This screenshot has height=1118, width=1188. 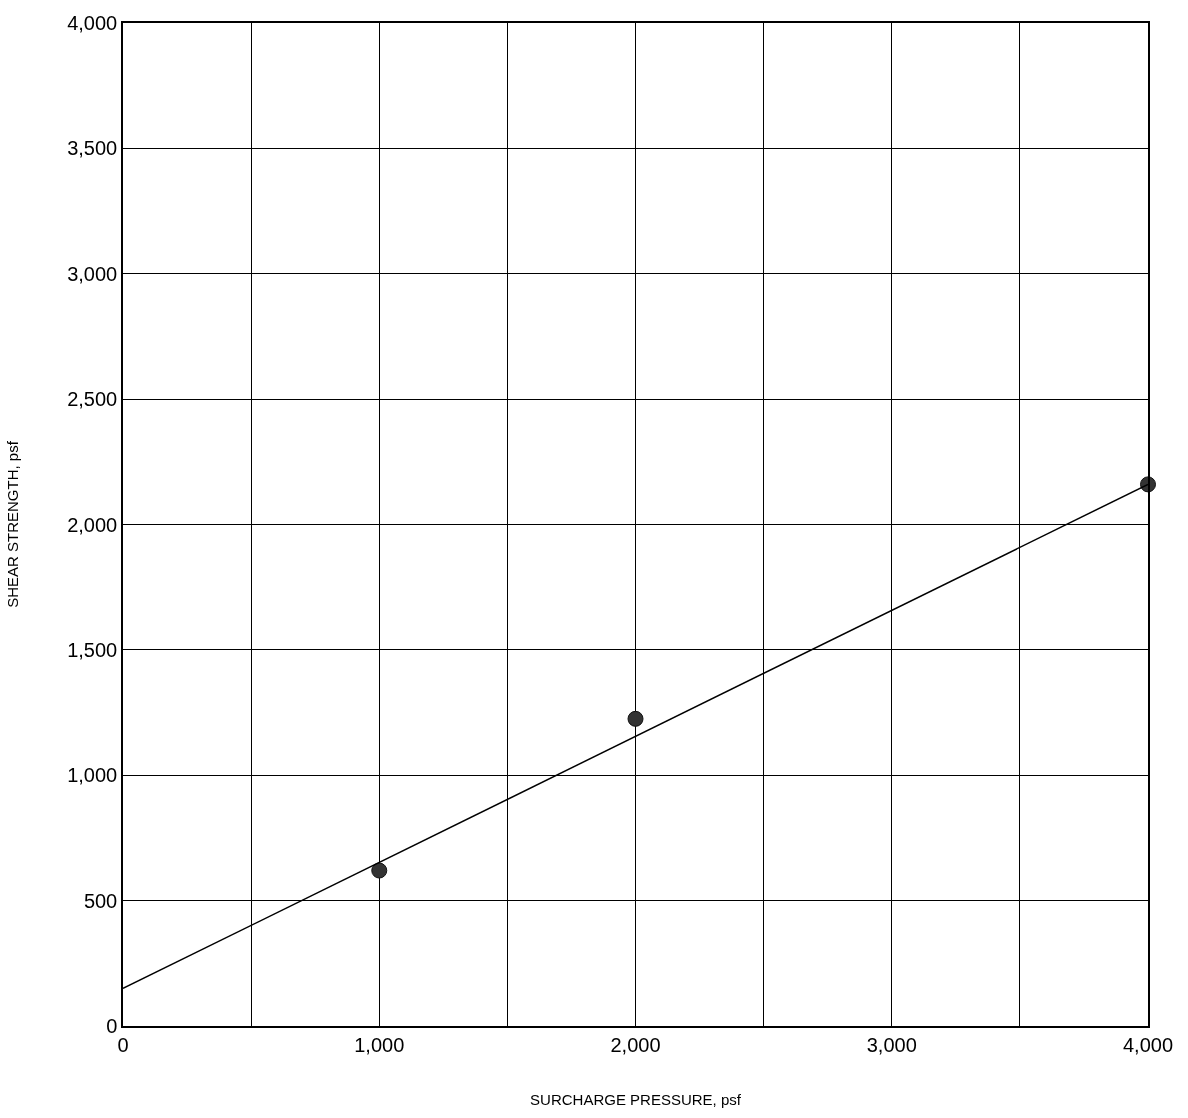 I want to click on y-tick-label: 500, so click(x=100, y=900).